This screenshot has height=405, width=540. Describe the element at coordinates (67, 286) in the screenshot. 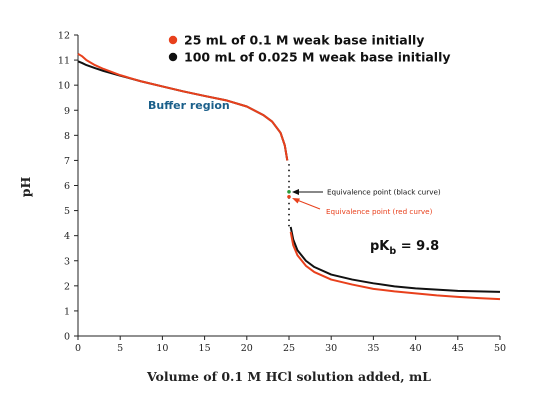

I see `y-tick-label: 2` at that location.